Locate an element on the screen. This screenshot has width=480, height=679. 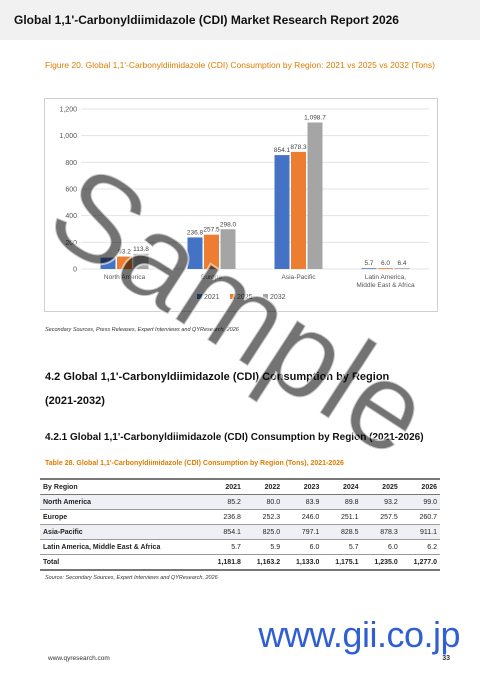
y-tick-label: 1,000 is located at coordinates (68, 136).